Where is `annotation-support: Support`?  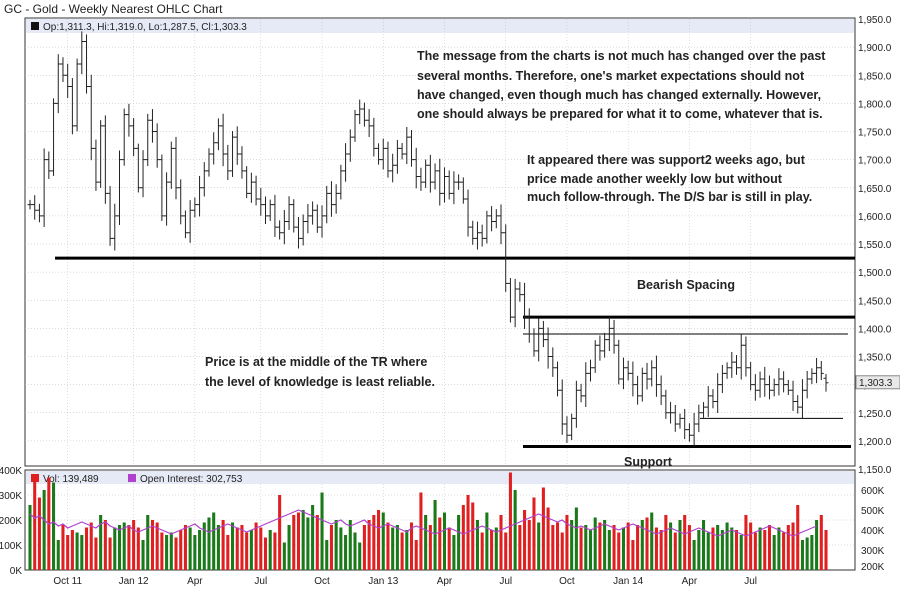
annotation-support: Support is located at coordinates (648, 462).